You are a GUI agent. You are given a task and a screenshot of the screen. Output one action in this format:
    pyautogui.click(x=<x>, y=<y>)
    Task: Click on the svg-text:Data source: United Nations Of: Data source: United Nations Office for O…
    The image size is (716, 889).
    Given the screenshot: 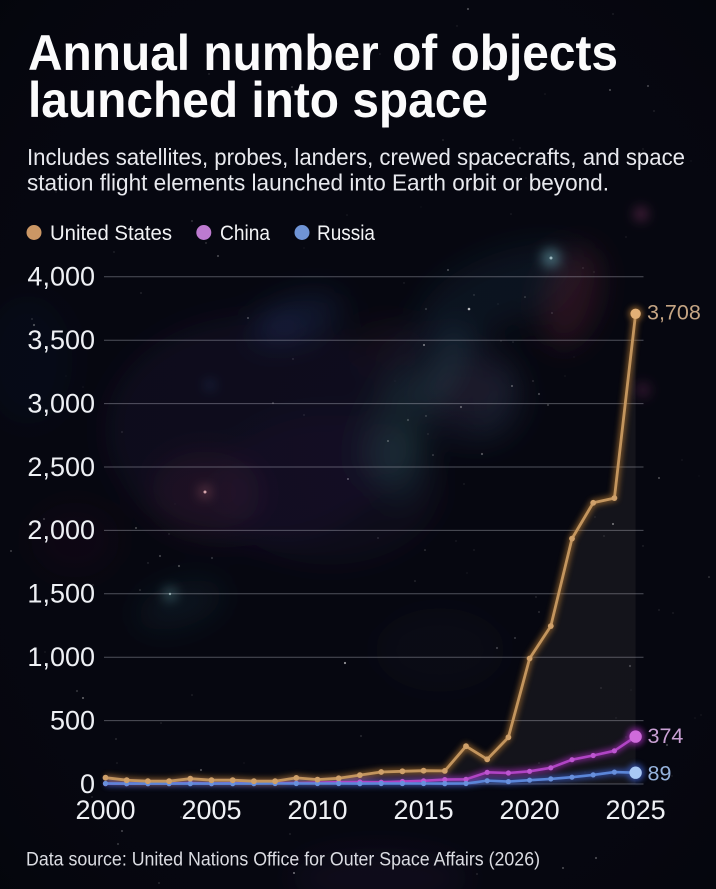 What is the action you would take?
    pyautogui.click(x=283, y=860)
    